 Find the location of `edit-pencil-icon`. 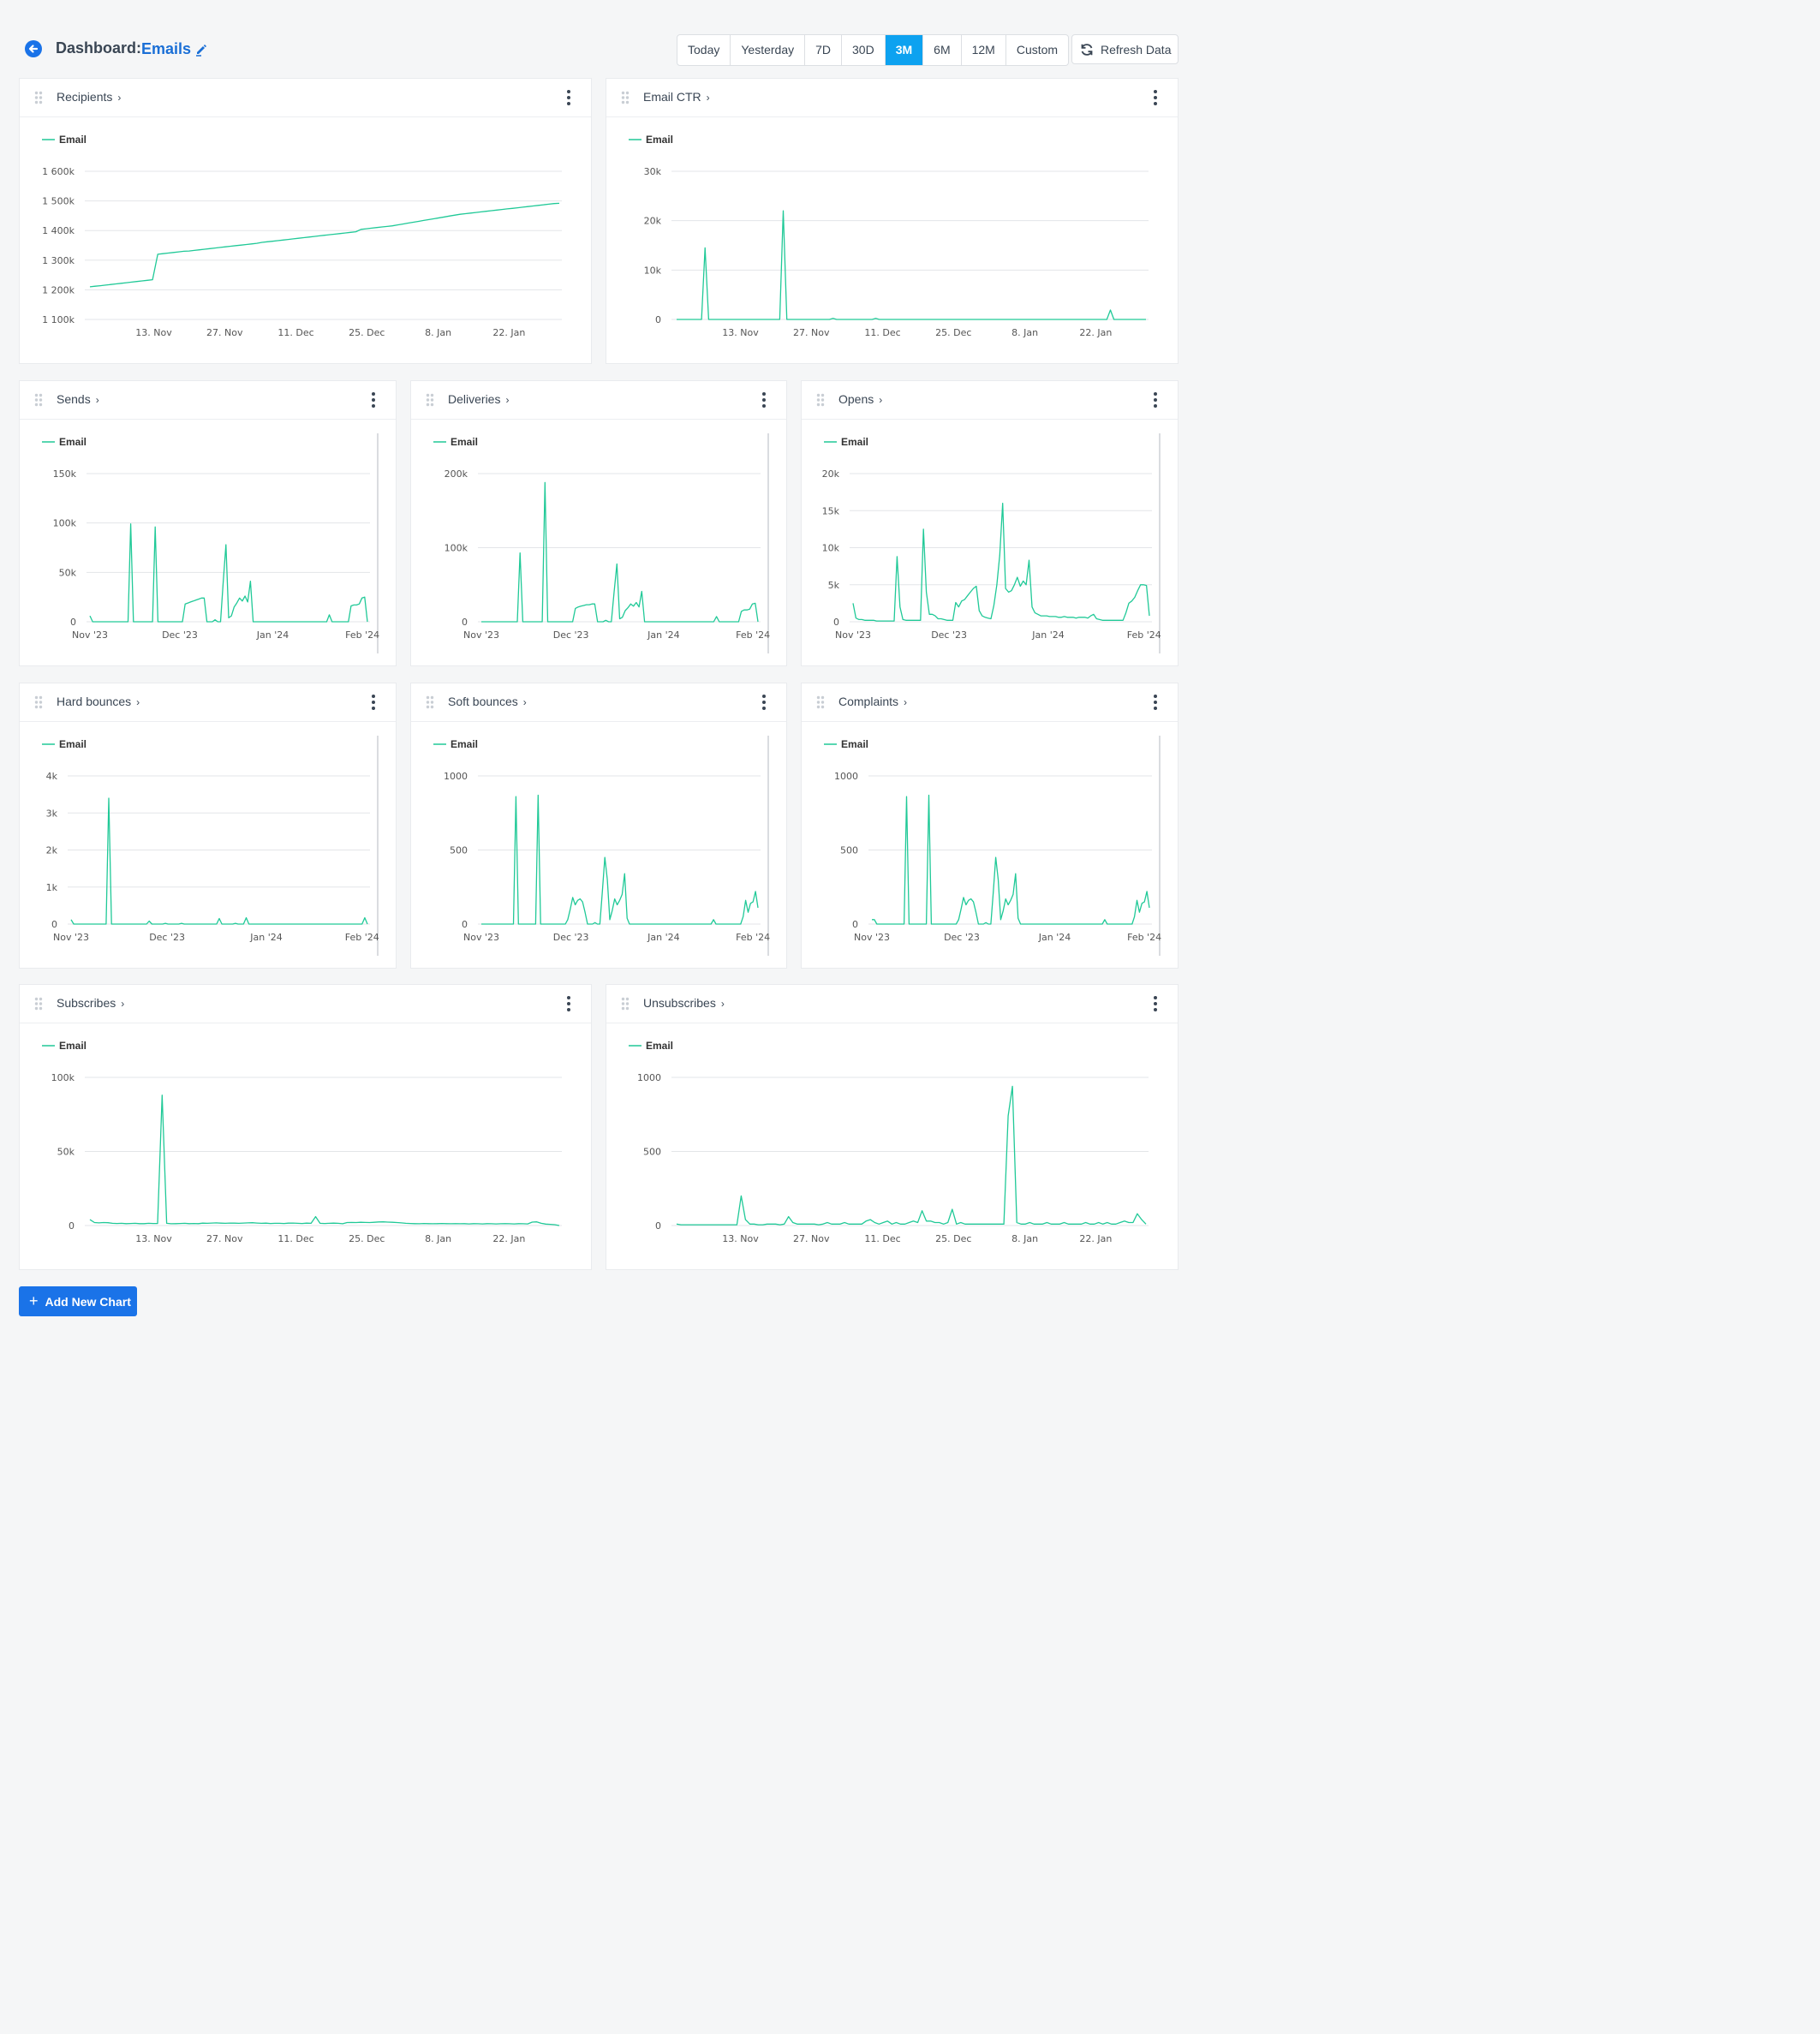

edit-pencil-icon is located at coordinates (202, 49).